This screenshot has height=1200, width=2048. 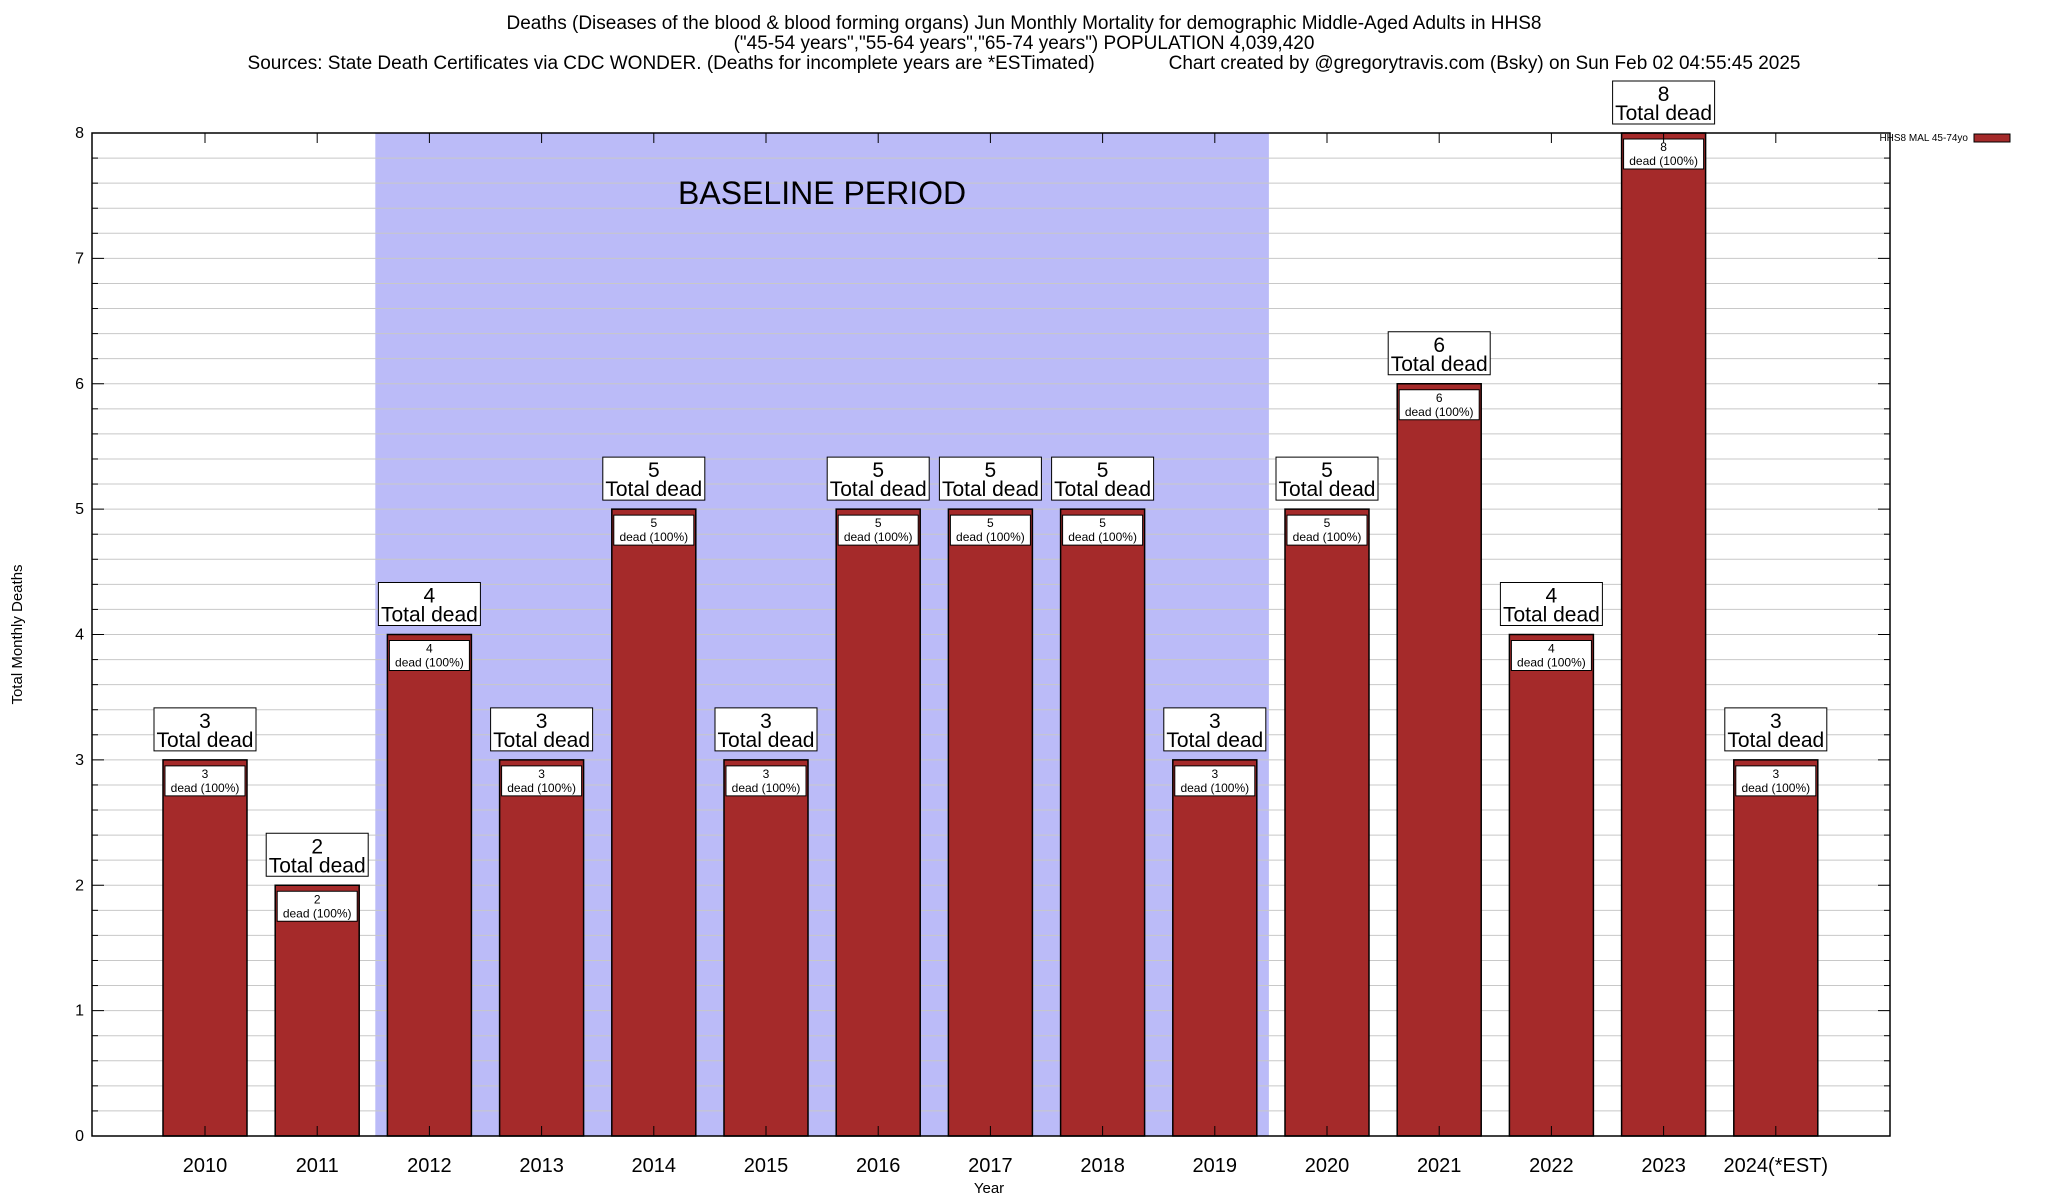 I want to click on x-tick-label: 2014, so click(x=654, y=1166).